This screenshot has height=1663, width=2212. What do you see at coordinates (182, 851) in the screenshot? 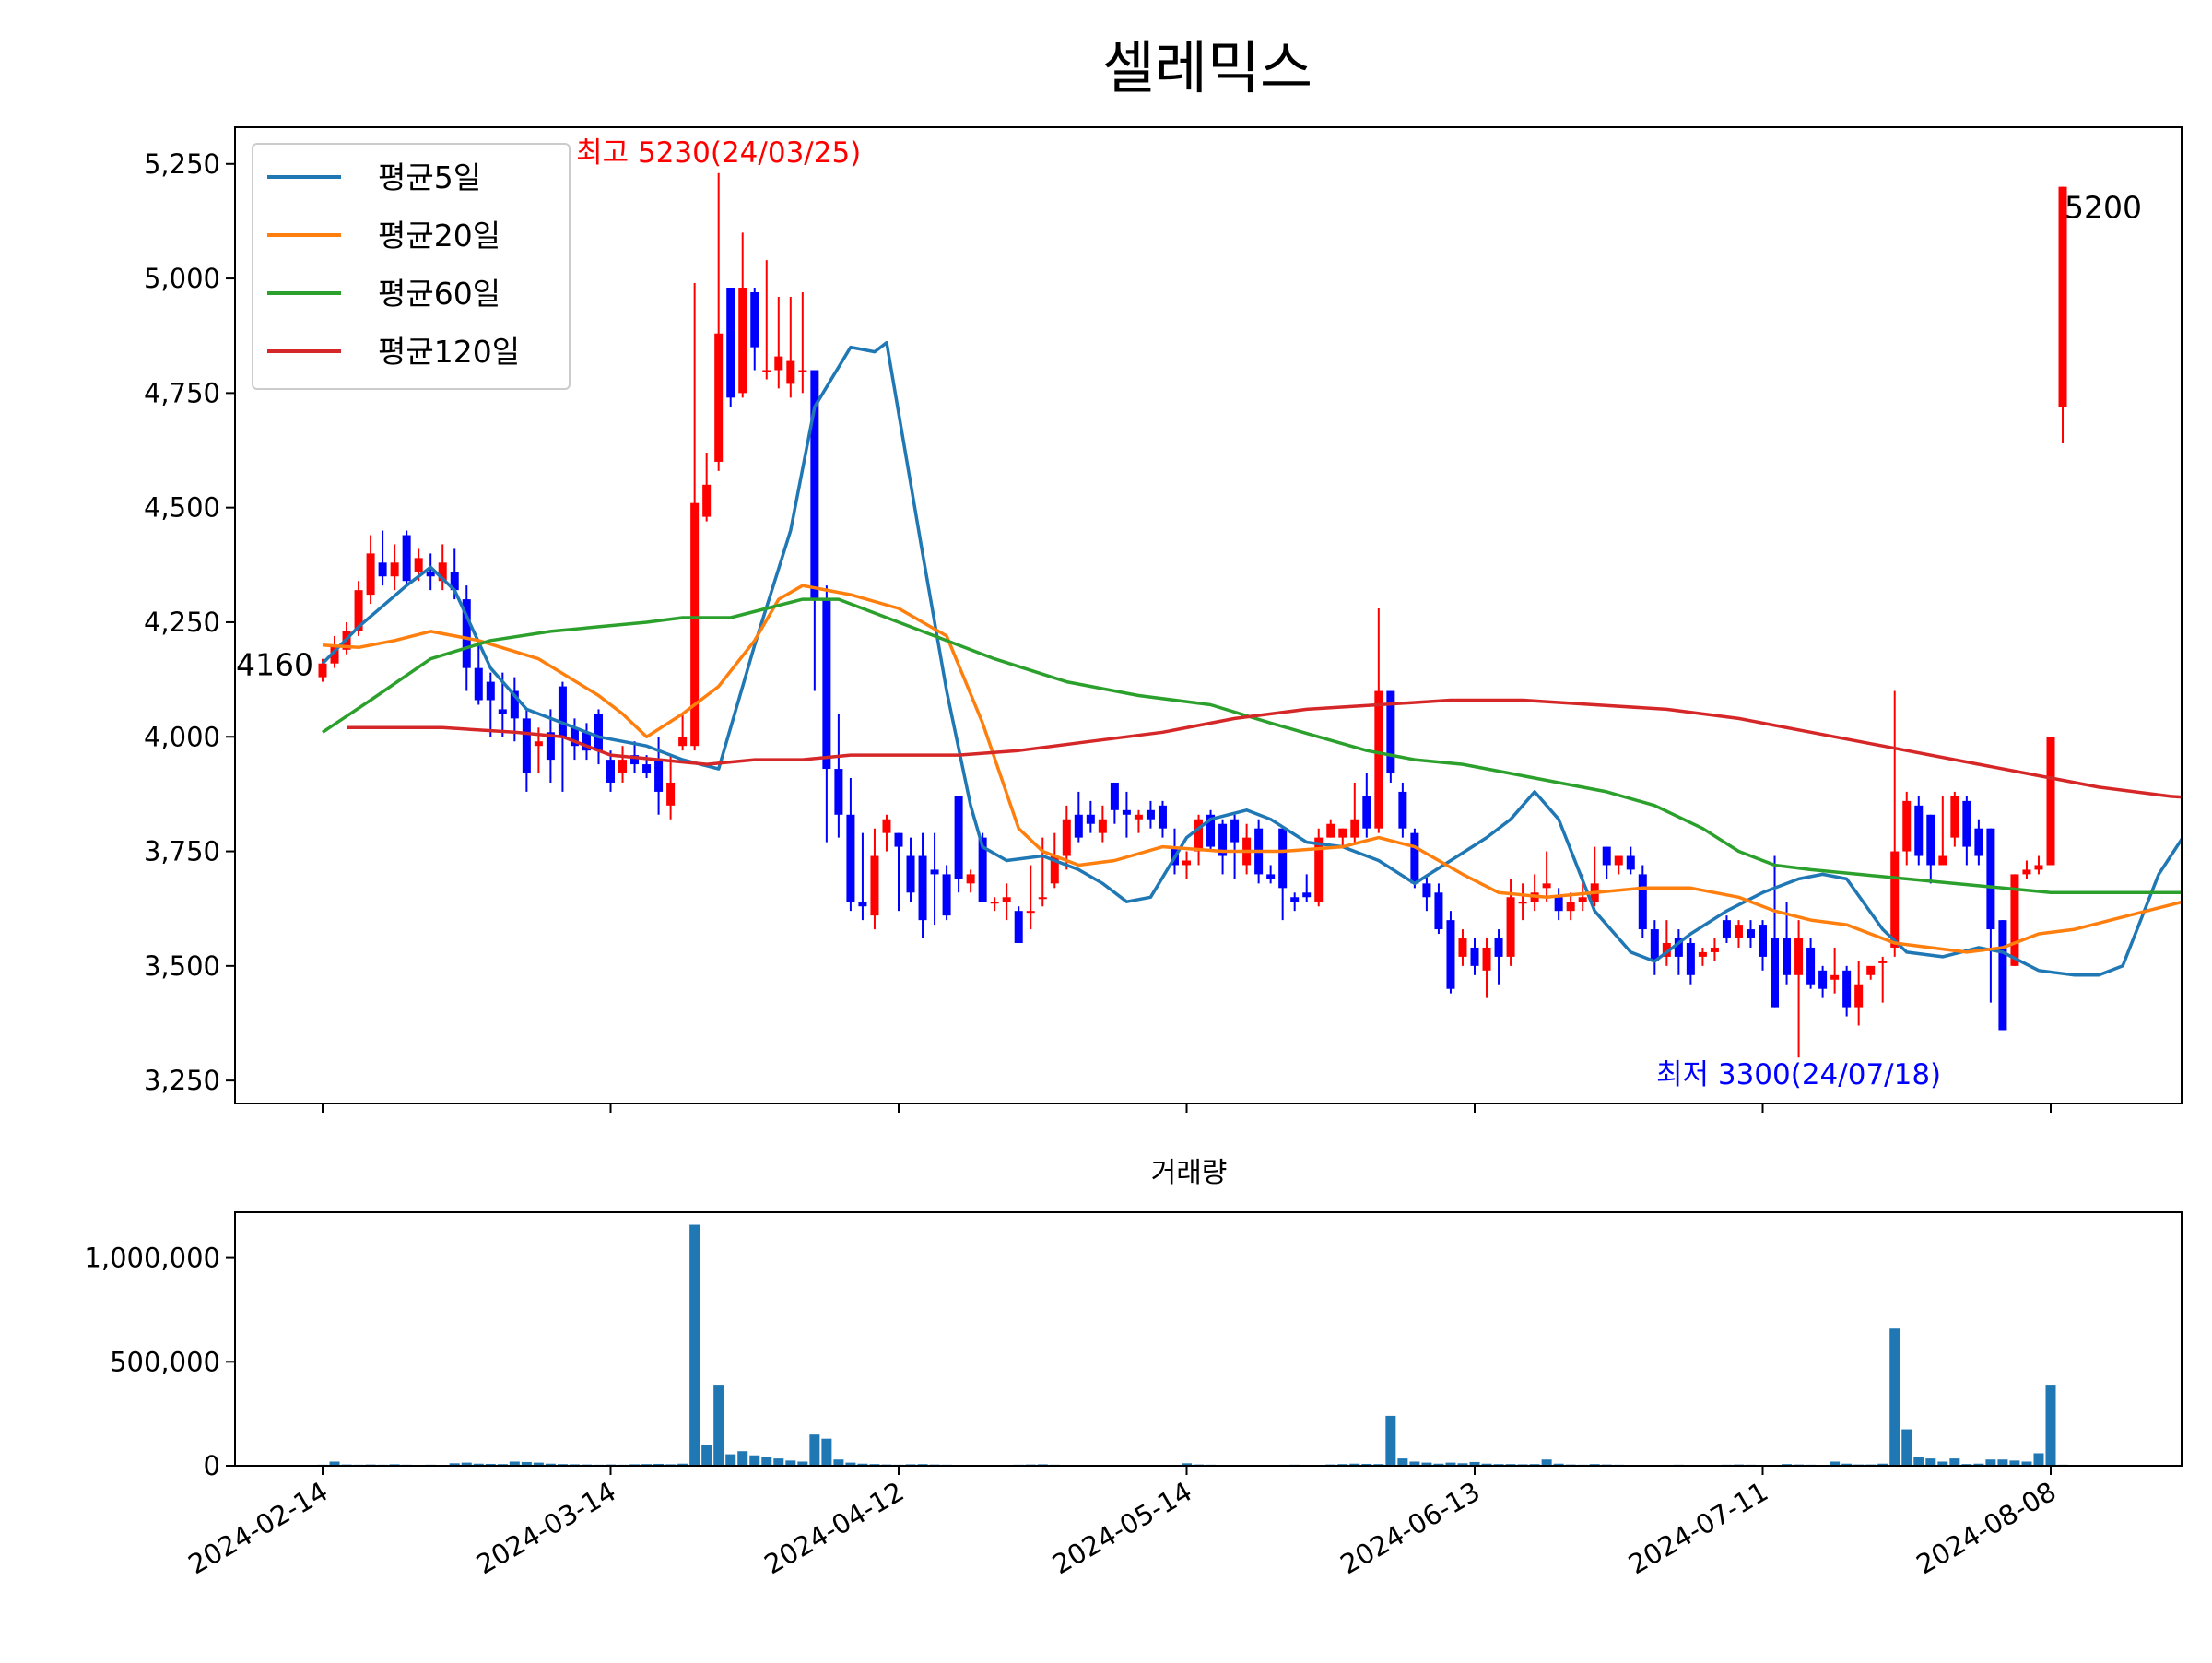
I see `price-ytick-label: 3,750` at bounding box center [182, 851].